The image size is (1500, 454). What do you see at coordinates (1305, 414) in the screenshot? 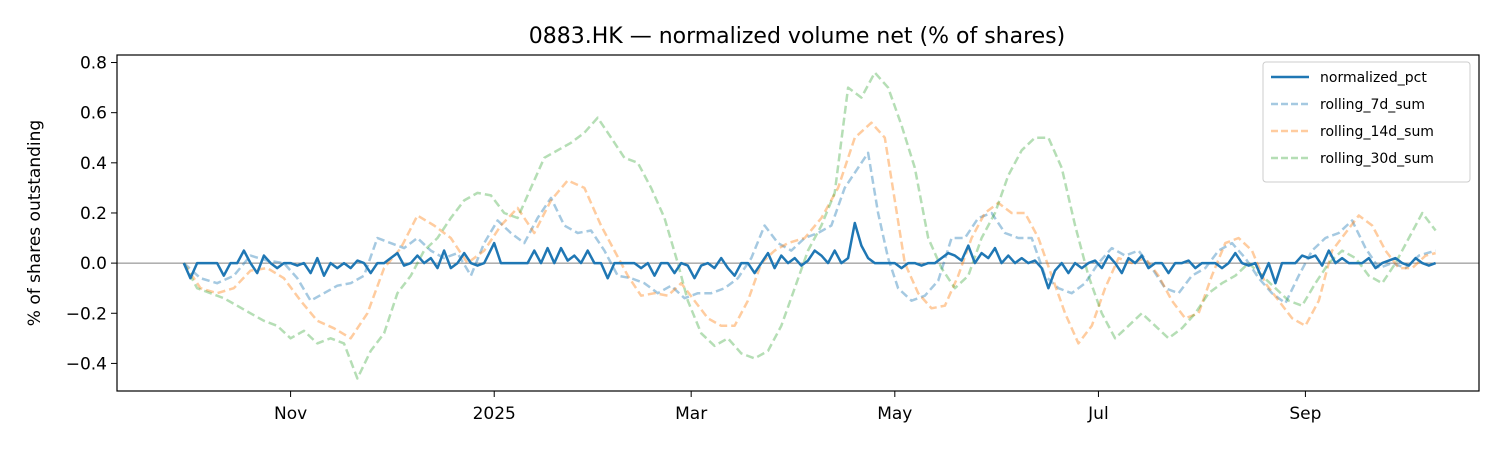
I see `x-tick-label: Sep` at bounding box center [1305, 414].